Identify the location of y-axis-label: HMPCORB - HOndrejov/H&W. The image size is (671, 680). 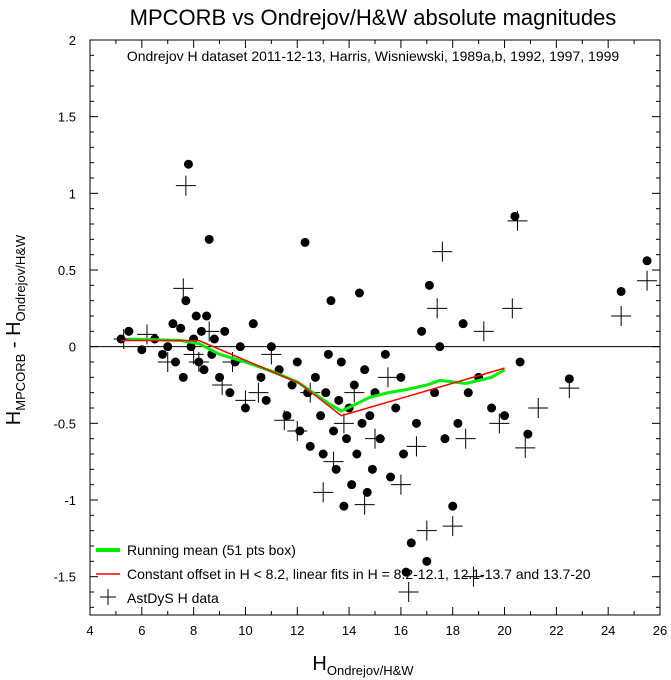
(15, 329).